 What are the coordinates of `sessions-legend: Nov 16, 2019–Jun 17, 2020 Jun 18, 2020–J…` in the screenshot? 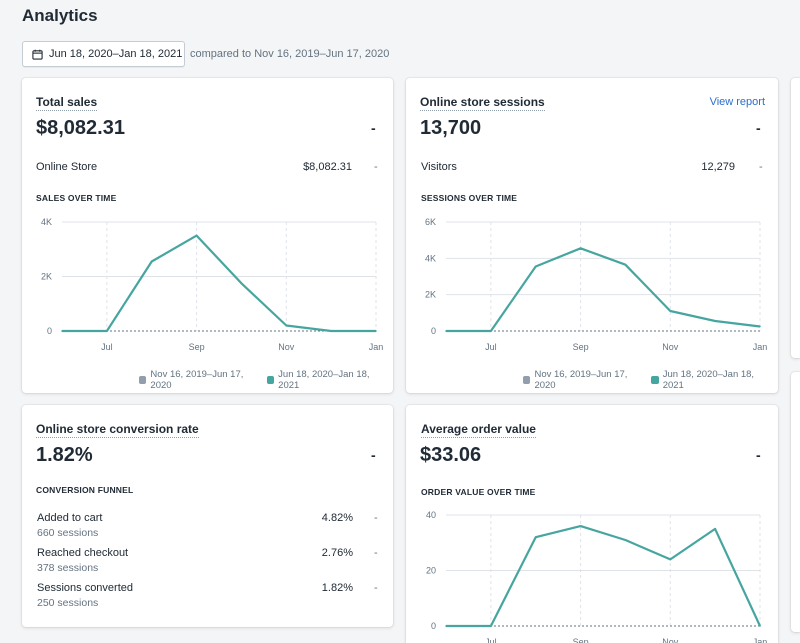 It's located at (650, 380).